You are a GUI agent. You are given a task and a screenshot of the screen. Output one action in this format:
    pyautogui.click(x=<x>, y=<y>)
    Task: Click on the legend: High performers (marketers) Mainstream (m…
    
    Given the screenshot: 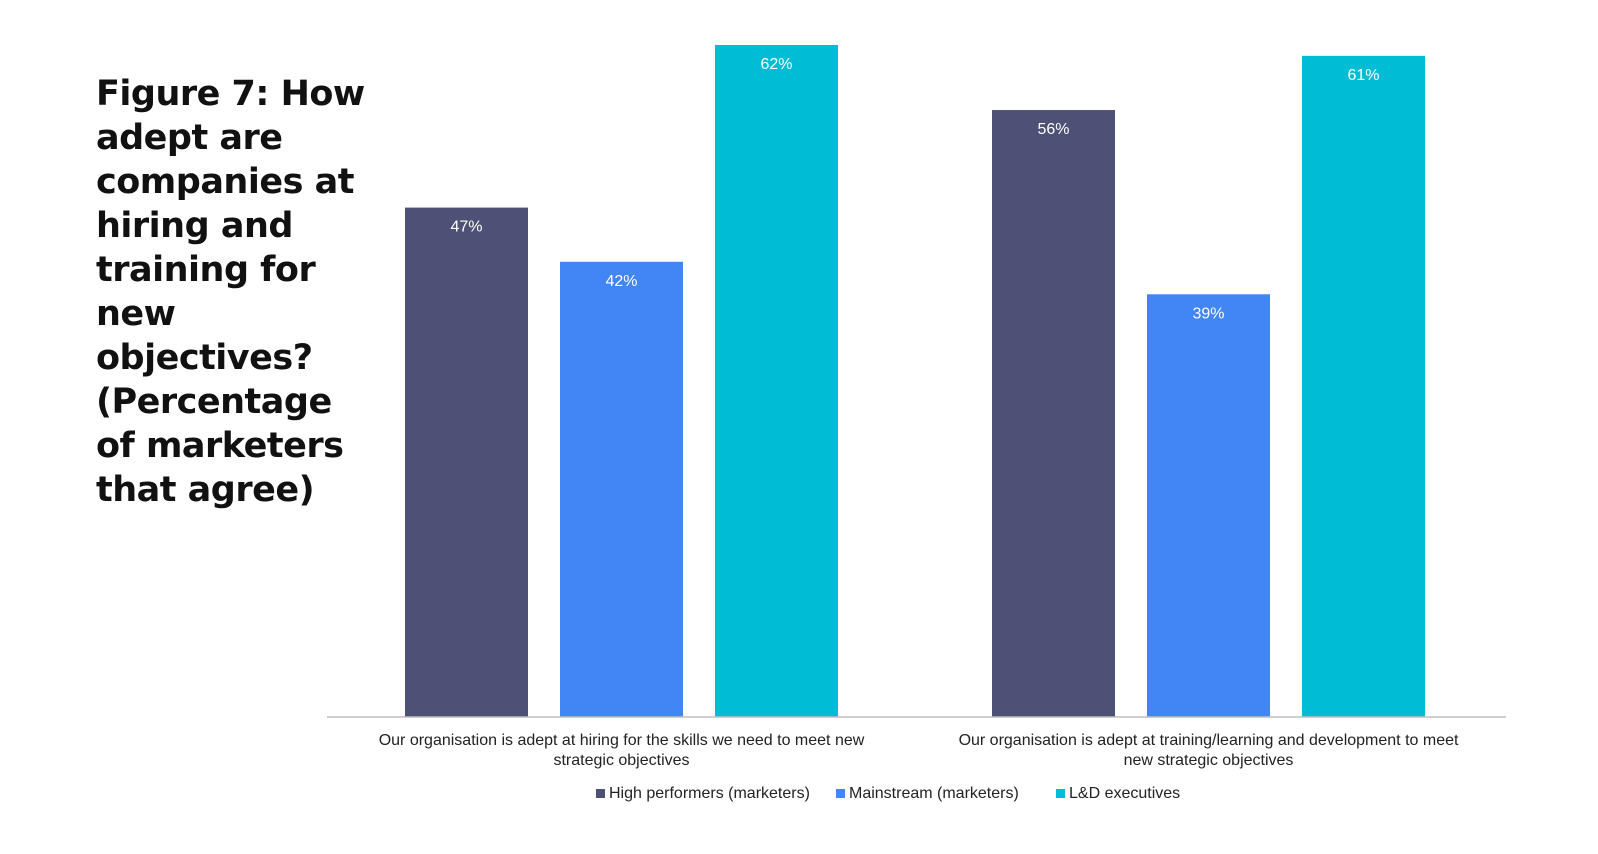 What is the action you would take?
    pyautogui.click(x=888, y=793)
    